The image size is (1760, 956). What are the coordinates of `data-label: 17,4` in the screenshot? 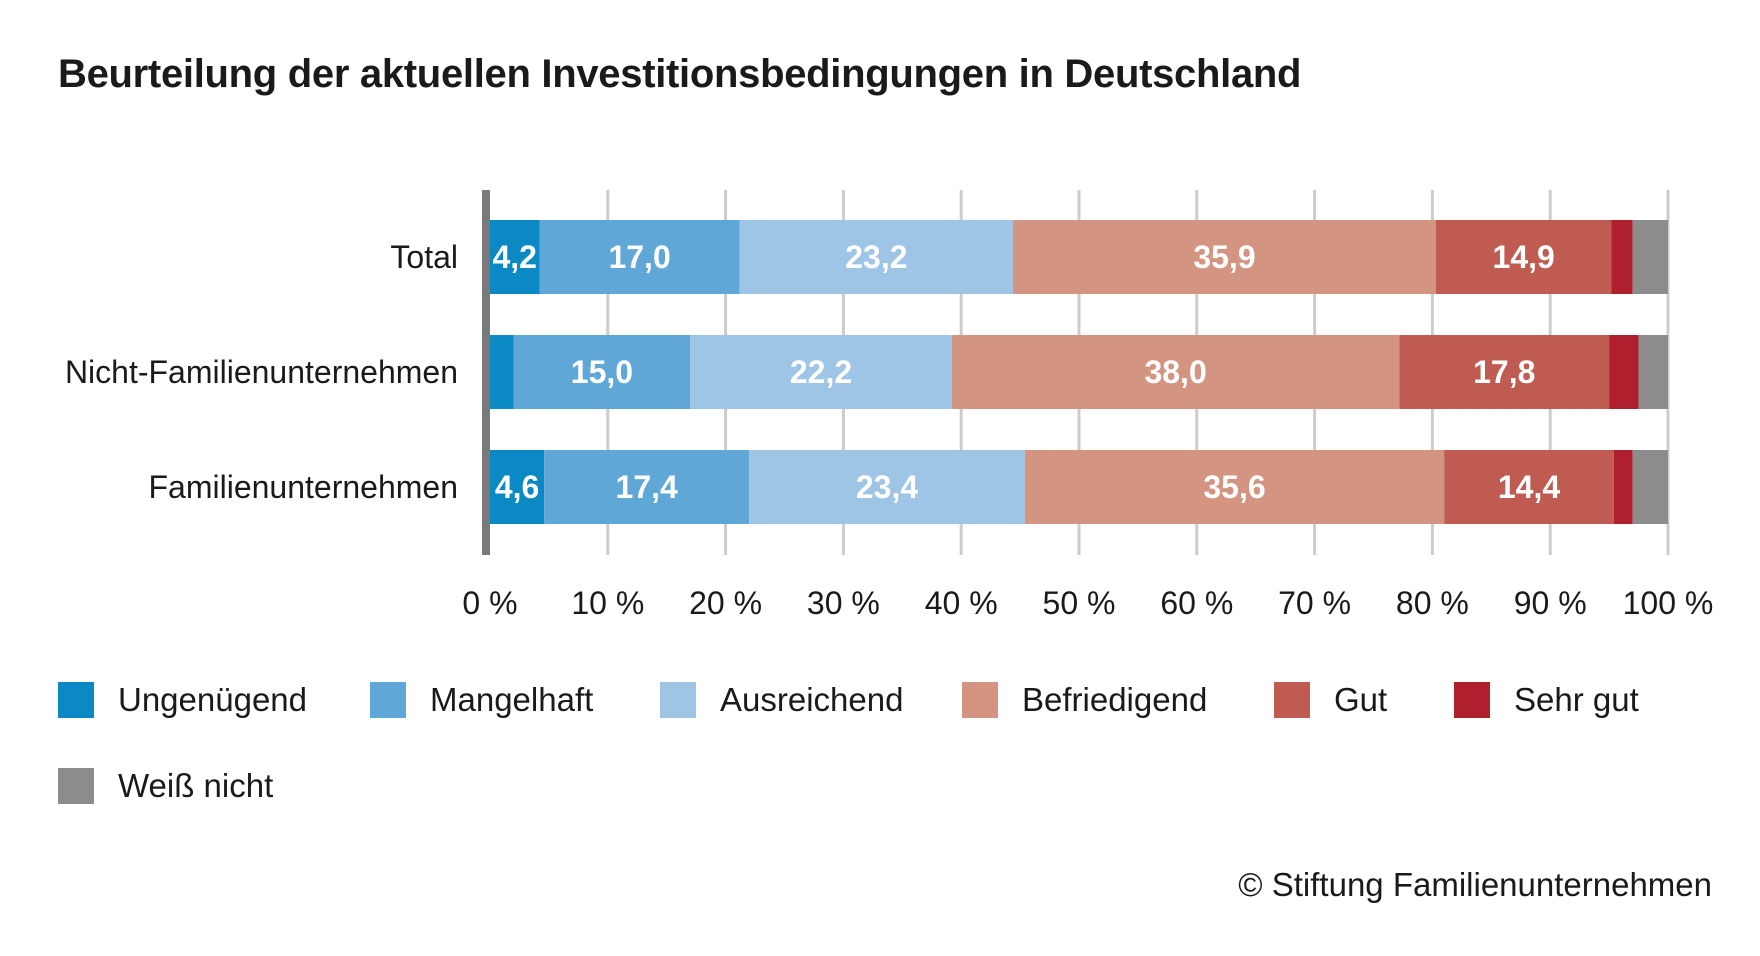 It's located at (647, 487).